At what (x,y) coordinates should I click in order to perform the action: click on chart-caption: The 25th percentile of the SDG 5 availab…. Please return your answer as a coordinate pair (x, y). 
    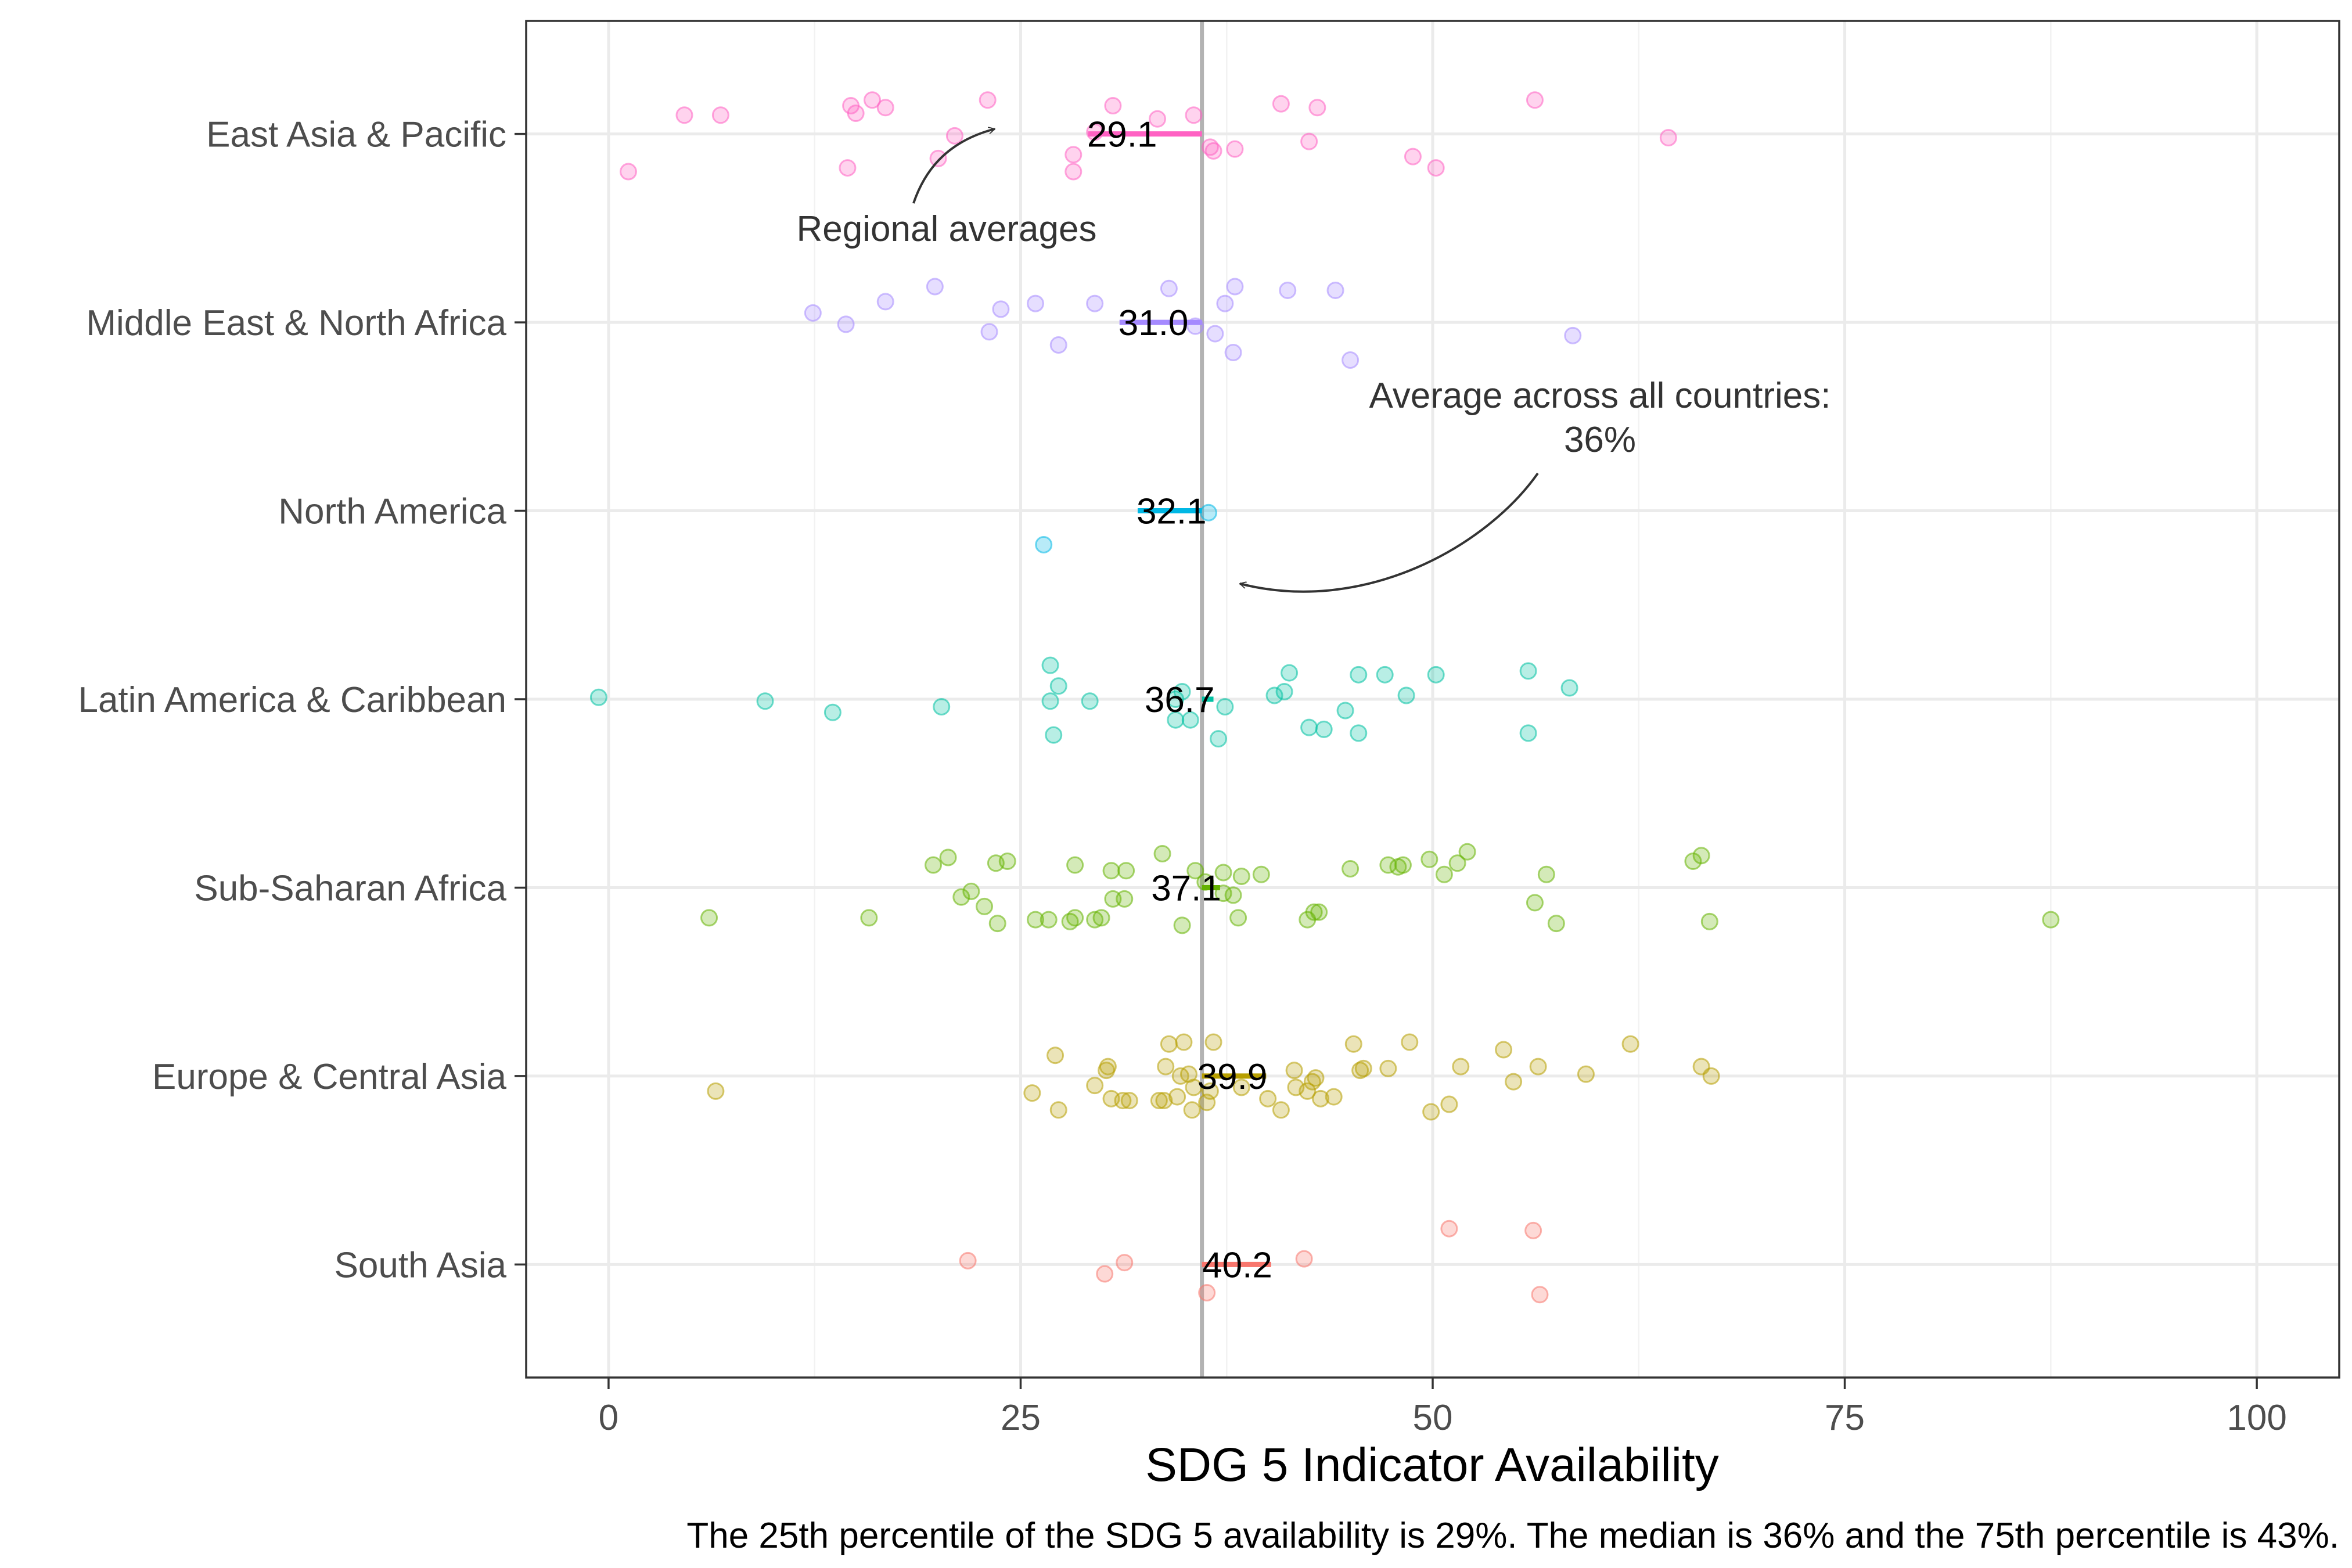
    Looking at the image, I should click on (1512, 1536).